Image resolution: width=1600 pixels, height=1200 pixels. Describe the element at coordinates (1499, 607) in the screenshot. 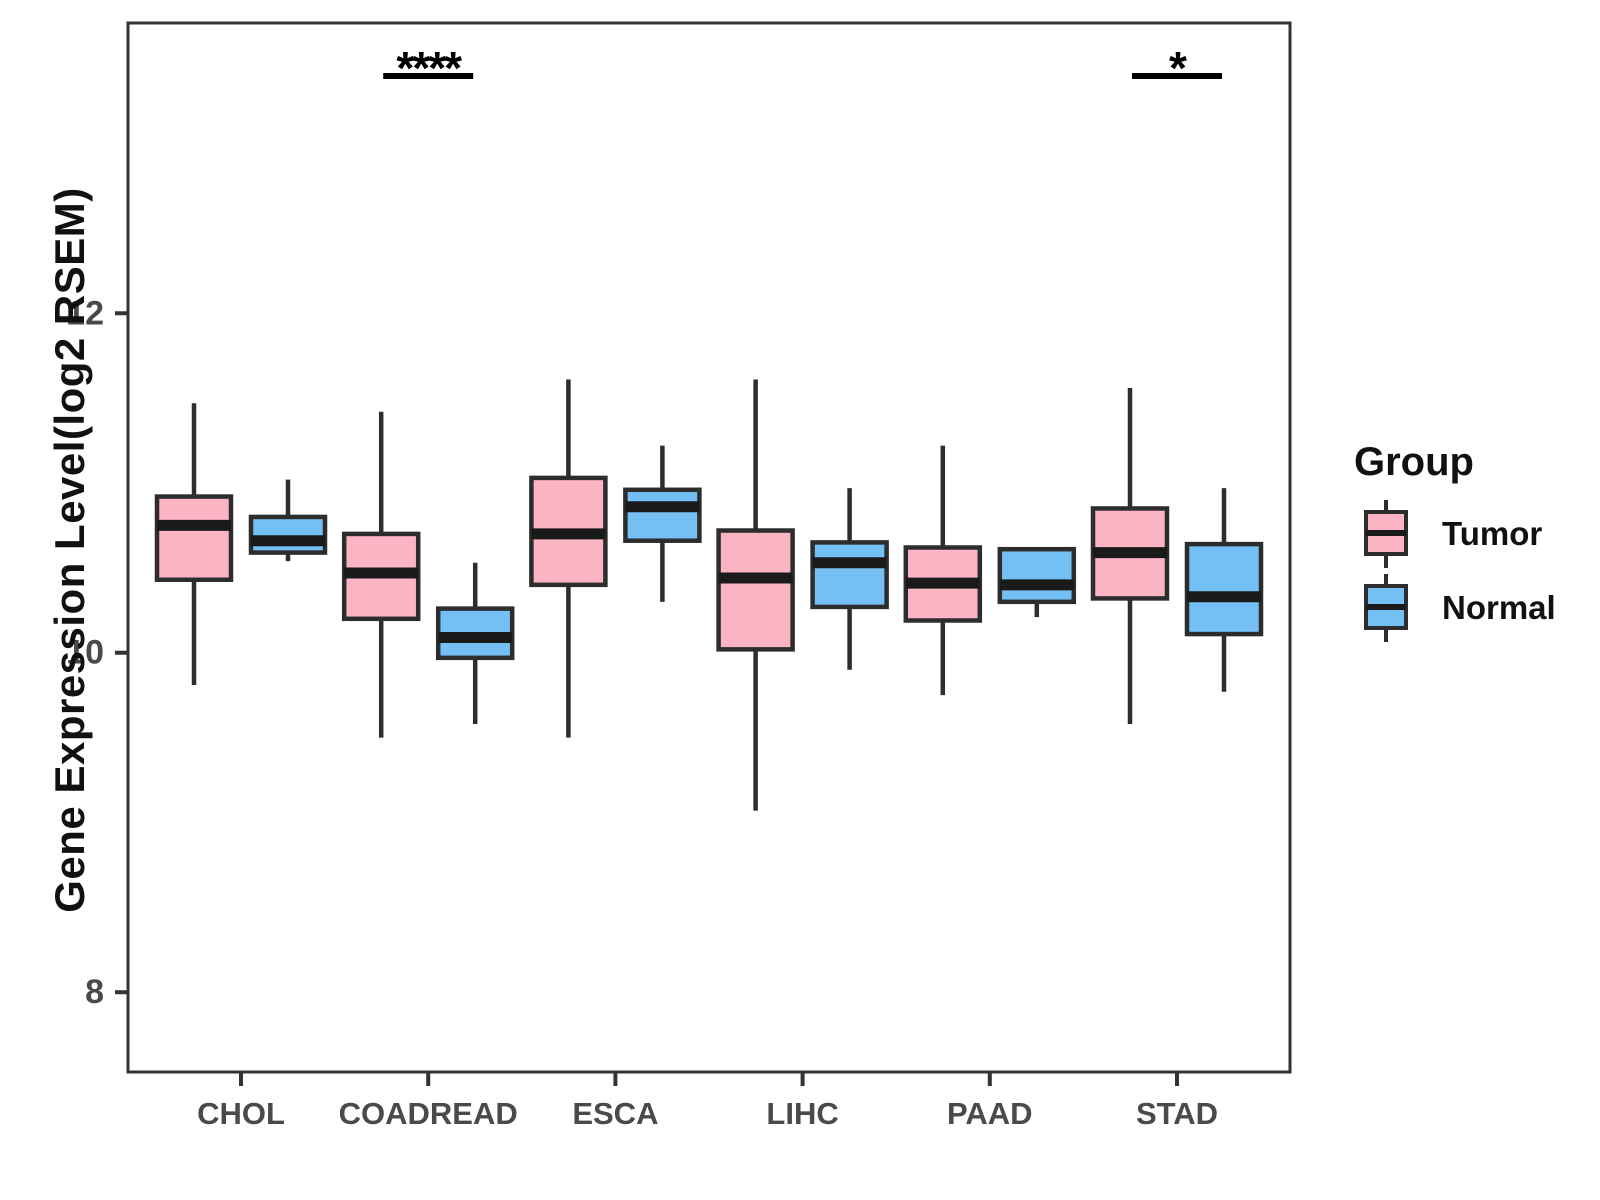

I see `legend-label-normal: Normal` at that location.